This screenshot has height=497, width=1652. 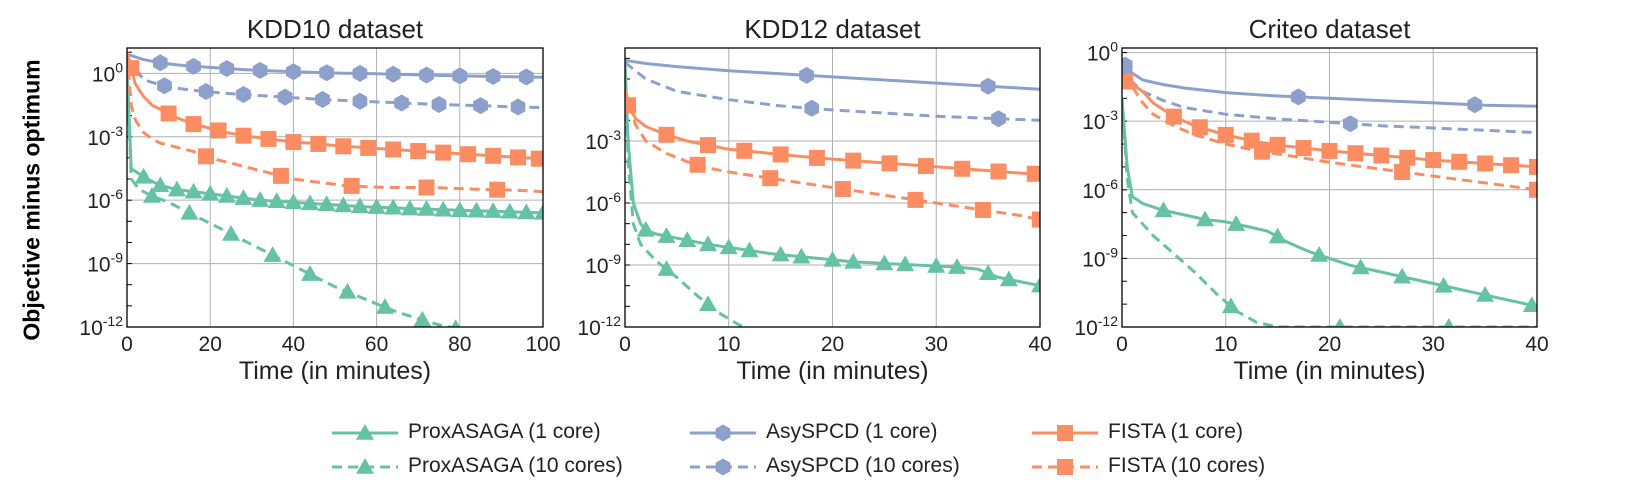 I want to click on legend-label: AsySPCD (1 core), so click(x=852, y=431).